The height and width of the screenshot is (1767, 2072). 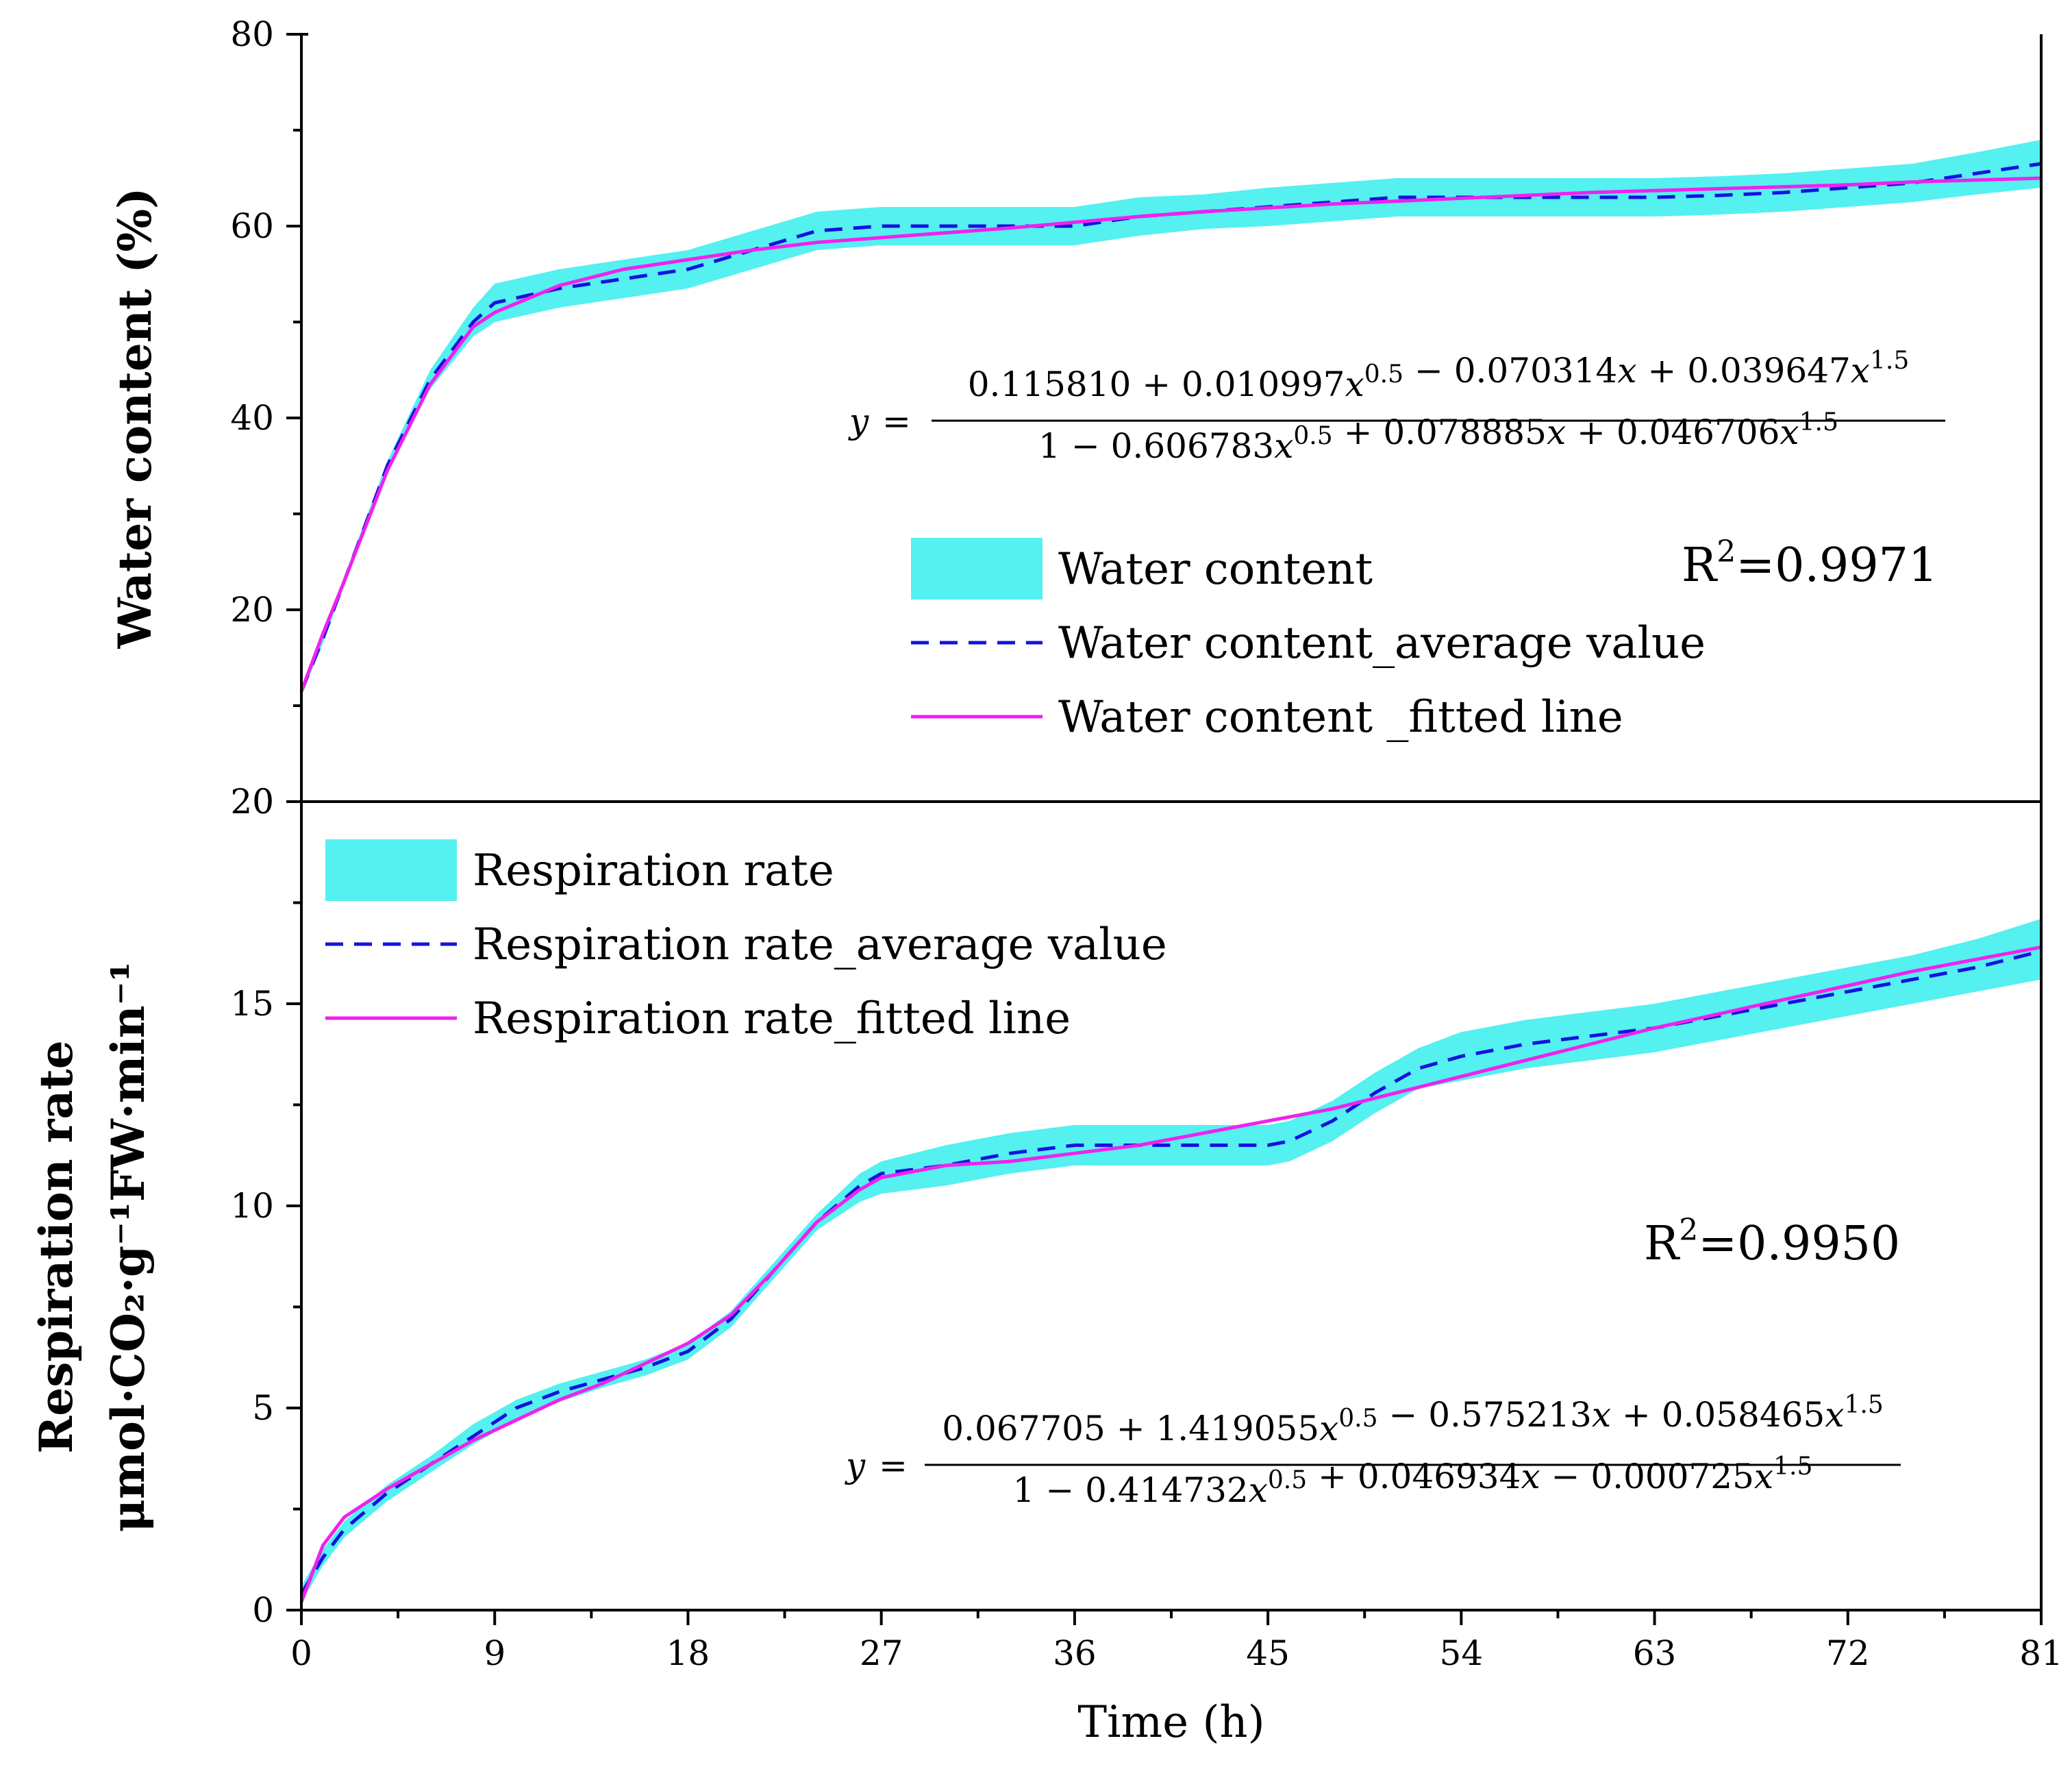 I want to click on respiration-ytick-label: 15, so click(x=252, y=1004).